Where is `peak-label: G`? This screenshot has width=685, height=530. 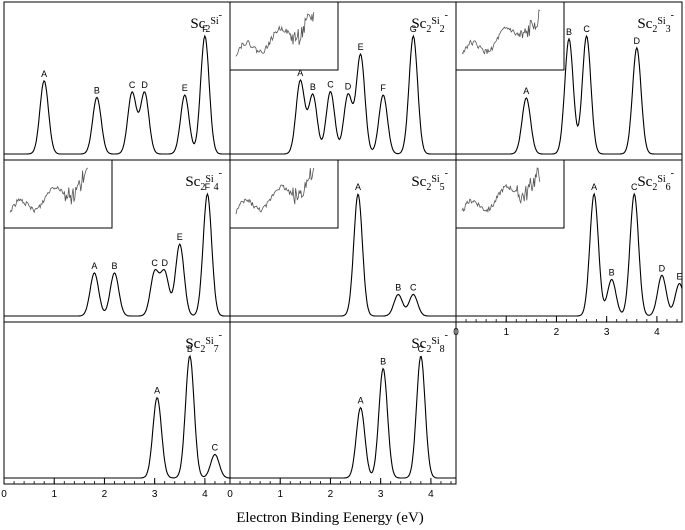
peak-label: G is located at coordinates (413, 29).